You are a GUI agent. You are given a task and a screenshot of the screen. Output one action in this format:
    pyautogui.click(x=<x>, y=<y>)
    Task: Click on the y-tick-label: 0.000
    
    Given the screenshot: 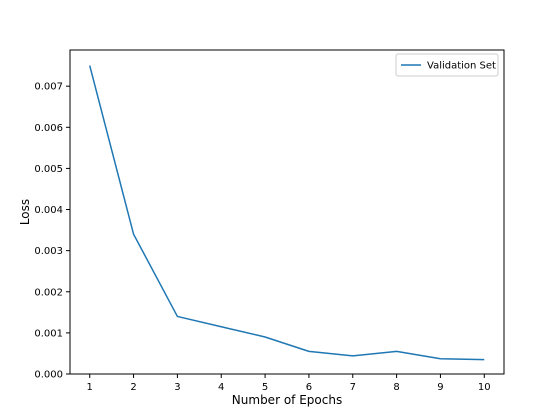 What is the action you would take?
    pyautogui.click(x=48, y=375)
    